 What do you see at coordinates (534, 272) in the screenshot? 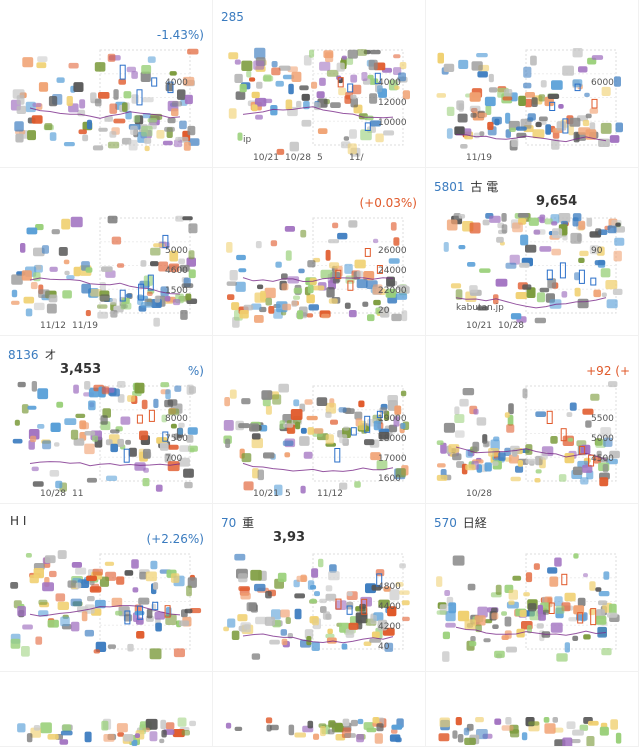
I see `mini-chart: 90 10/21 10/28 kabutan.jp` at bounding box center [534, 272].